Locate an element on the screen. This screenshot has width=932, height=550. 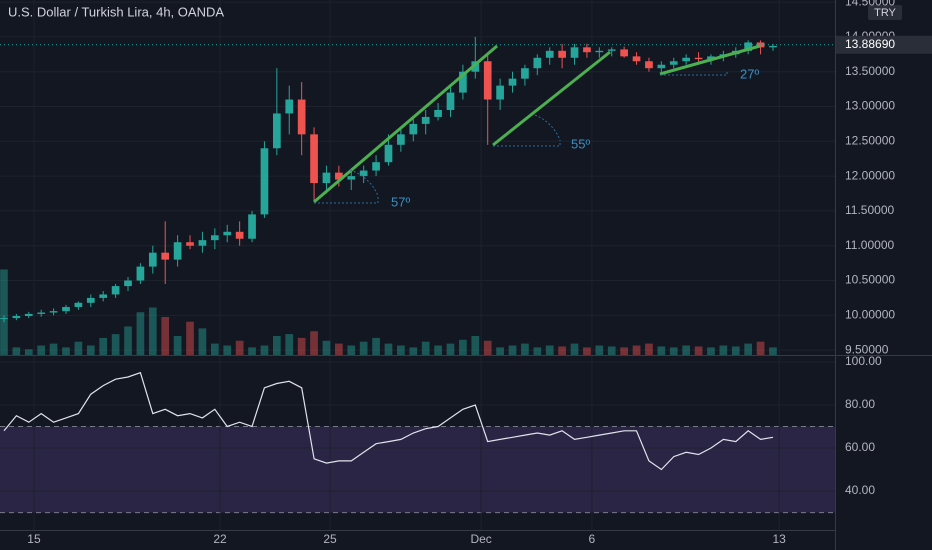
angle-guide is located at coordinates (346, 186).